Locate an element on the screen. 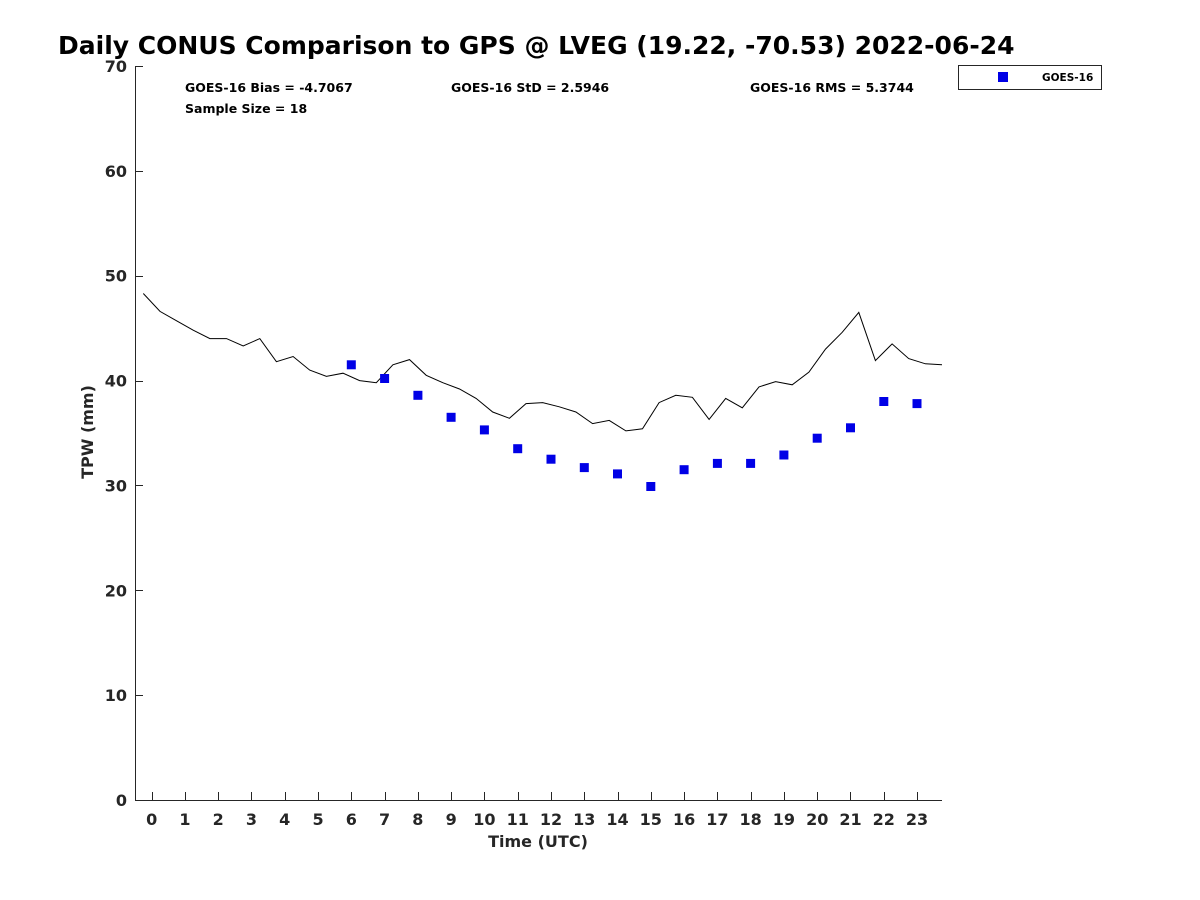 Image resolution: width=1200 pixels, height=900 pixels. x-tick-label: 21 is located at coordinates (850, 819).